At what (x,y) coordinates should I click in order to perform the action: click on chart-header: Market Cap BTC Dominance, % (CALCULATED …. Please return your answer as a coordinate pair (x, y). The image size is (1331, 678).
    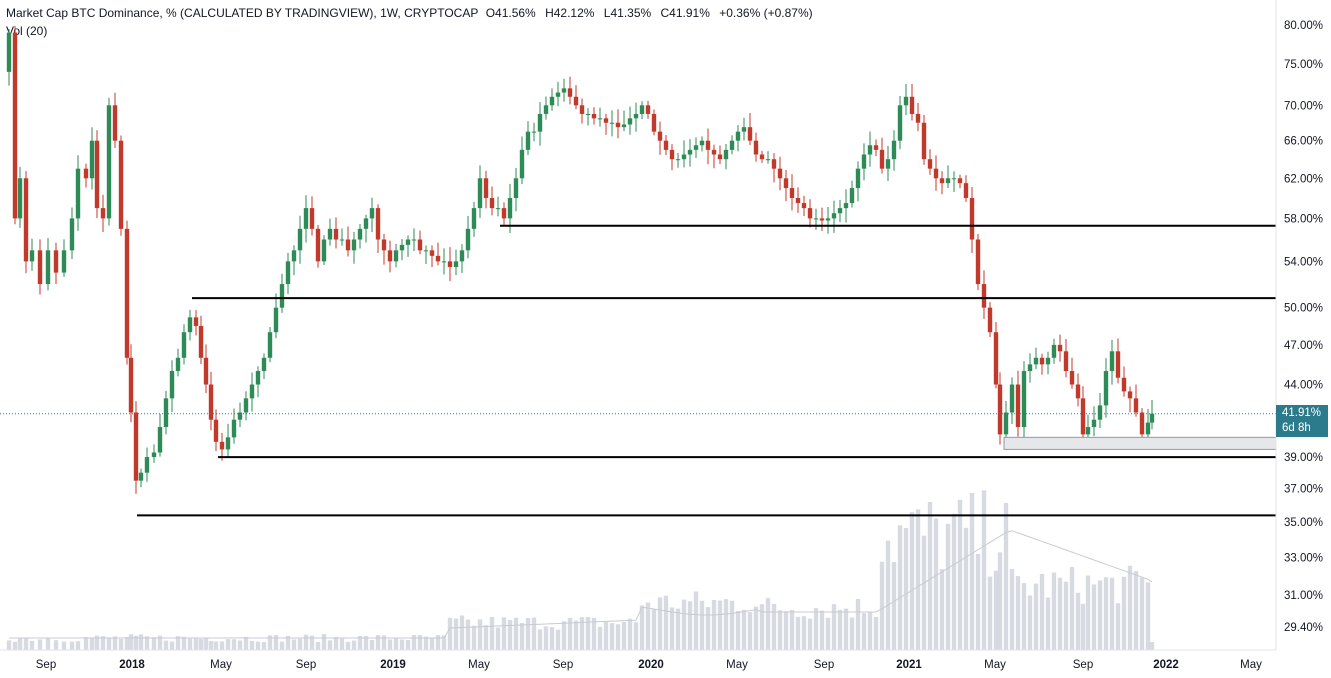
    Looking at the image, I should click on (412, 13).